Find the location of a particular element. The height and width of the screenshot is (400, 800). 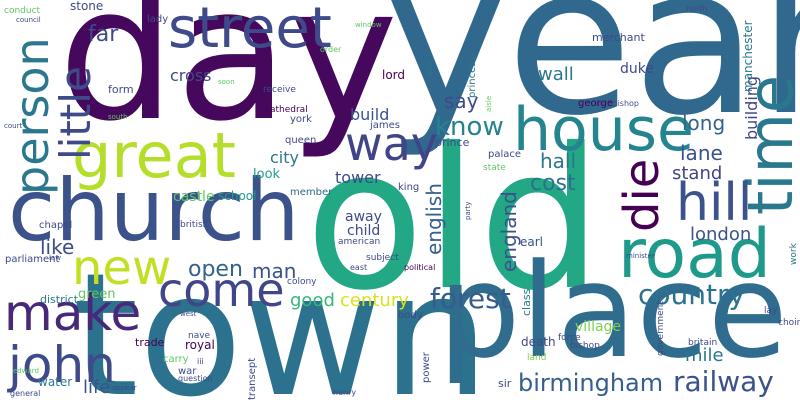

word: appear is located at coordinates (124, 388).